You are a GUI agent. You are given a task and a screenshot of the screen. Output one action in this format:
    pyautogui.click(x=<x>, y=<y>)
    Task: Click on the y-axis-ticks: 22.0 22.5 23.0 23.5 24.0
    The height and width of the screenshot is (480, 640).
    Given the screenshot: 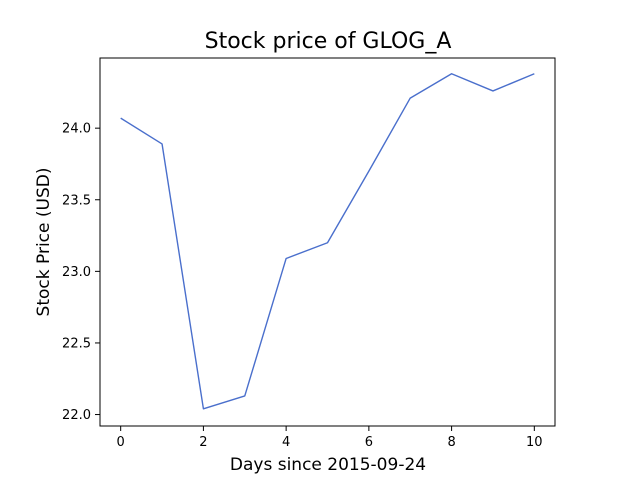 What is the action you would take?
    pyautogui.click(x=81, y=272)
    